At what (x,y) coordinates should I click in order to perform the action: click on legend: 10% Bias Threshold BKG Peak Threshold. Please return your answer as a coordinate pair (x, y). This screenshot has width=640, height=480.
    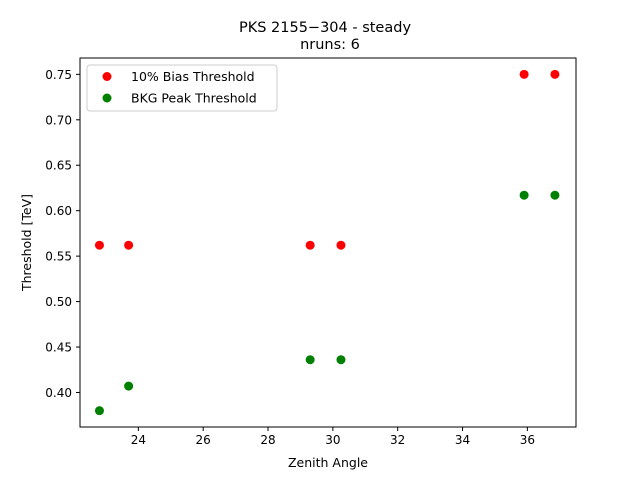
    Looking at the image, I should click on (182, 88).